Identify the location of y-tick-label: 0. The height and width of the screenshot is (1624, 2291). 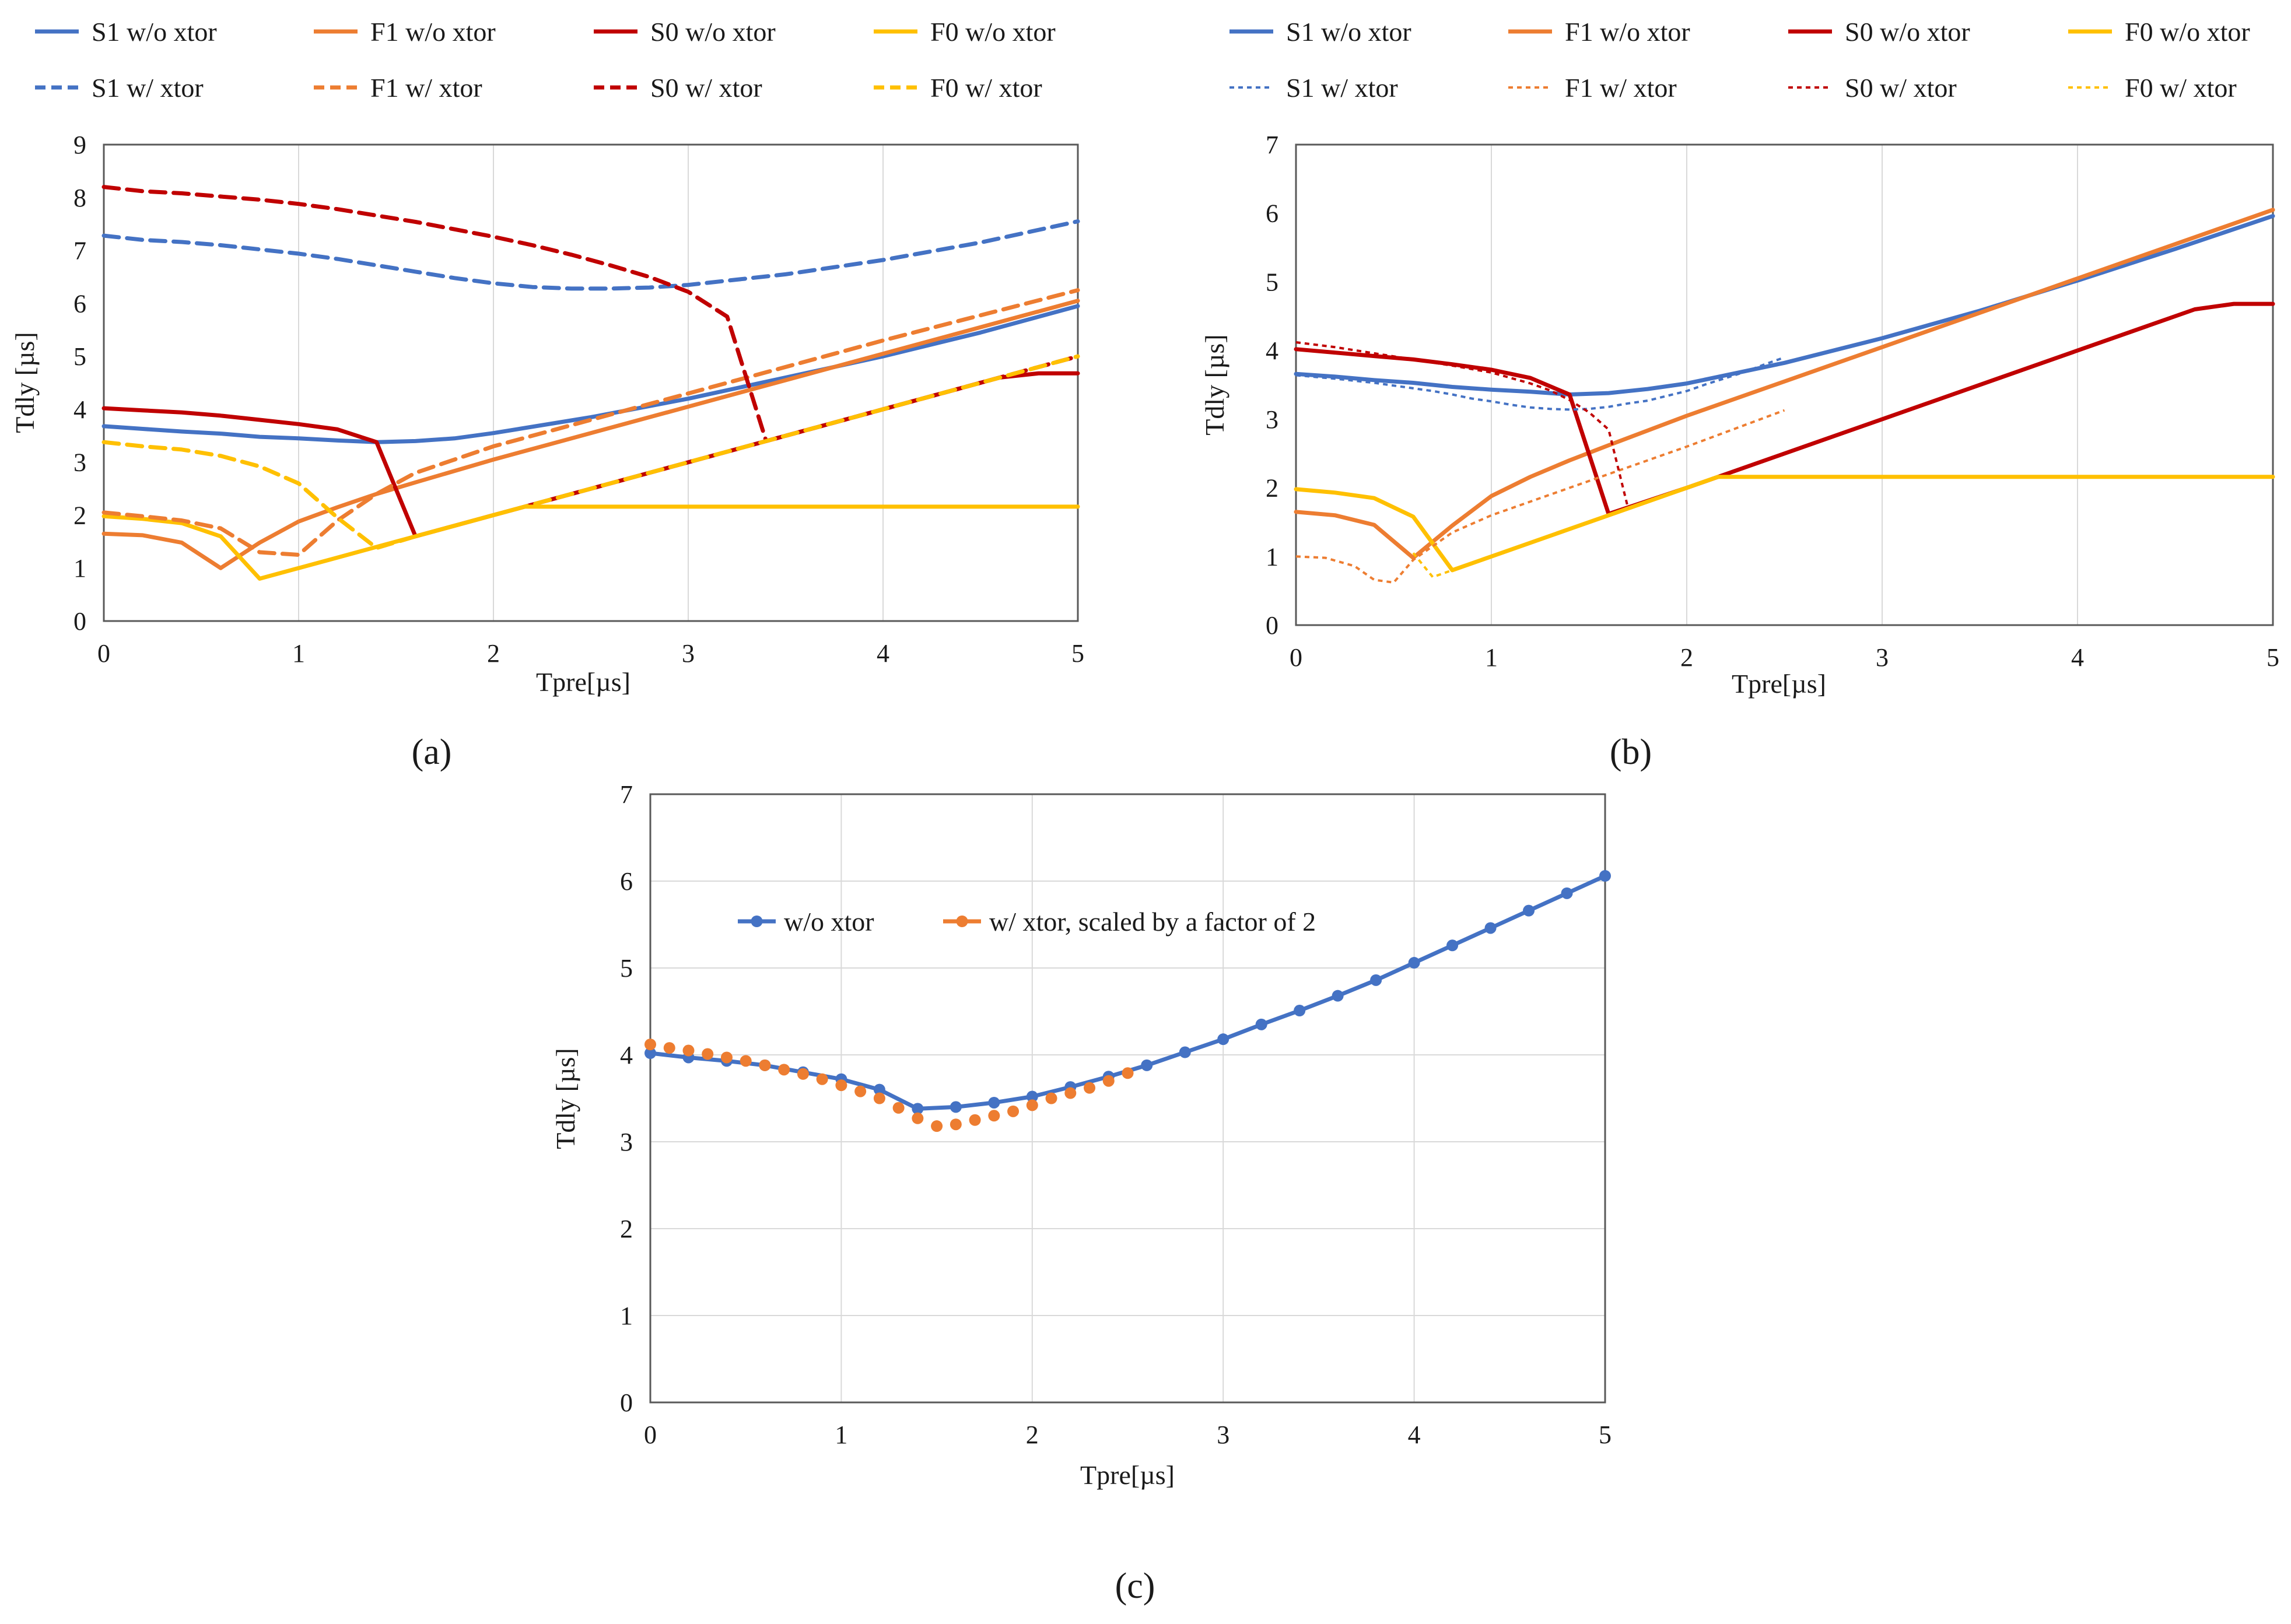
(1272, 625).